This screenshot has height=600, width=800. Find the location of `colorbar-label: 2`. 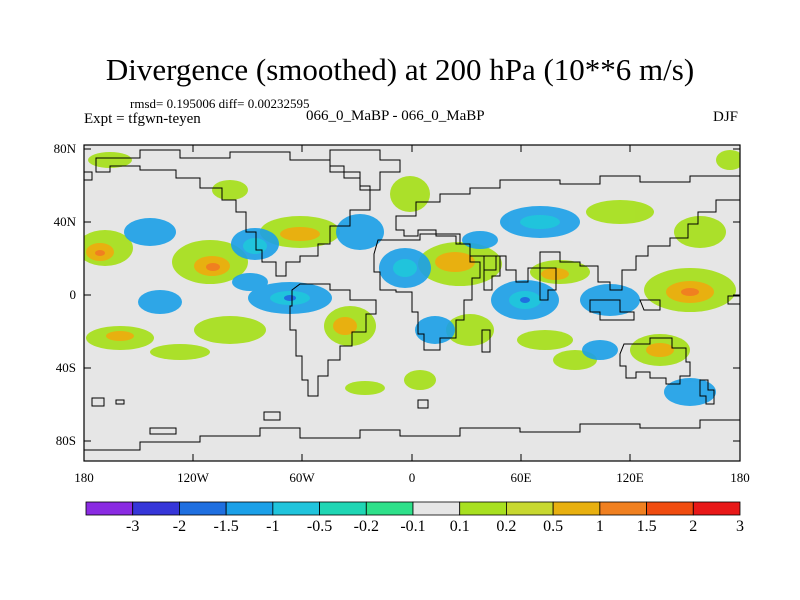

colorbar-label: 2 is located at coordinates (693, 526).